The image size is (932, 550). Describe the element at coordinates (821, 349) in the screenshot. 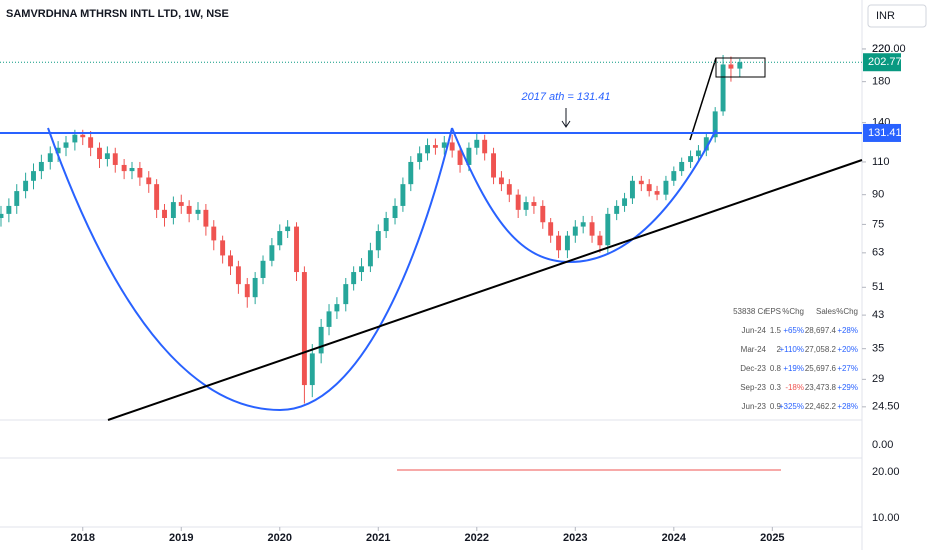

I see `table-cell: 27,058.2` at that location.